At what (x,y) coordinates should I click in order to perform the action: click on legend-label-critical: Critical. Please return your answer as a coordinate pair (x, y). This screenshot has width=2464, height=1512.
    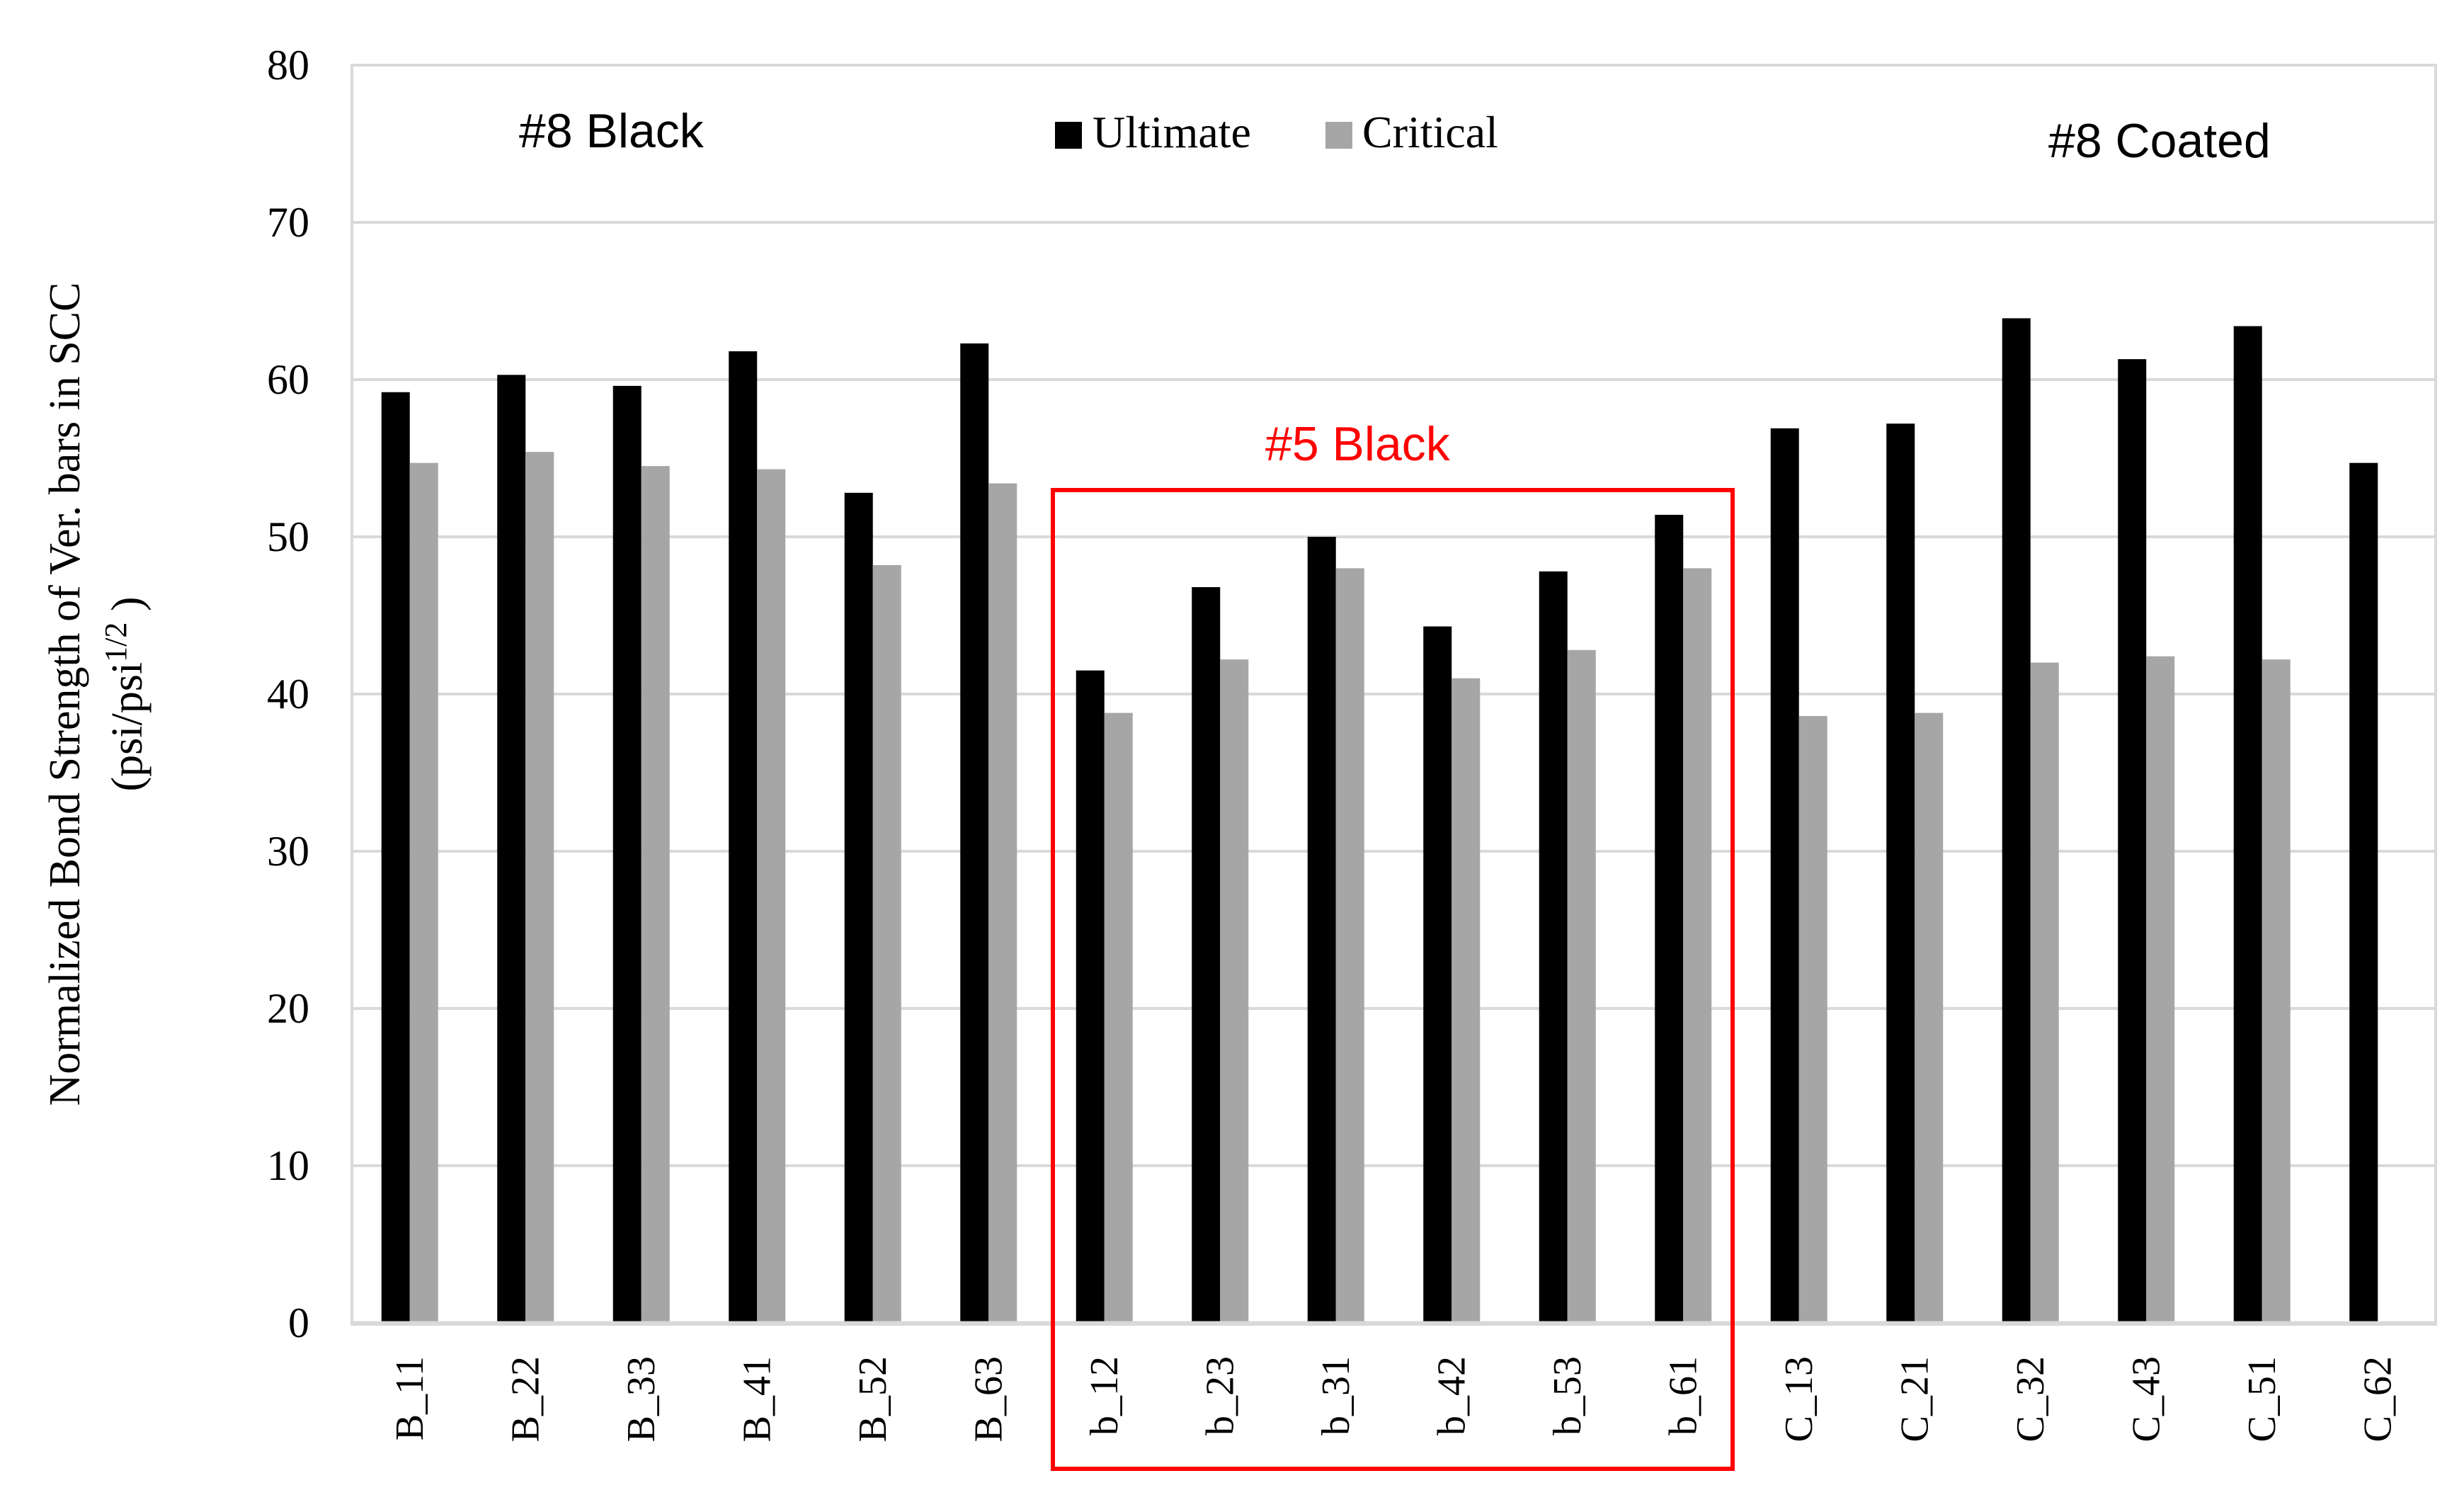
    Looking at the image, I should click on (1430, 132).